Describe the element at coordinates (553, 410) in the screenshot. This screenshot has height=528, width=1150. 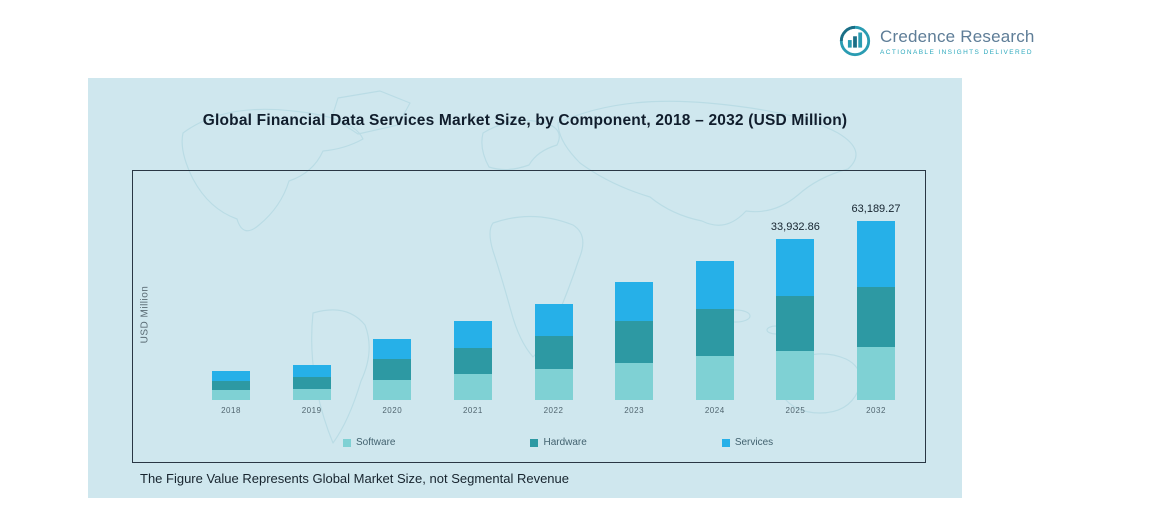
I see `x-tick-2022: 2022` at that location.